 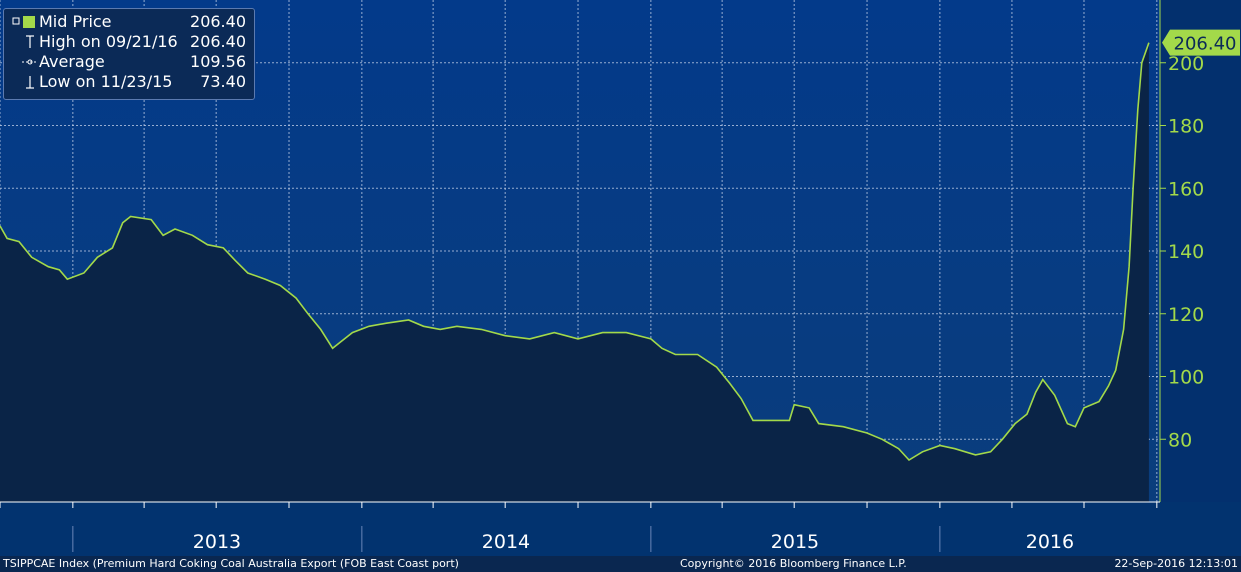 What do you see at coordinates (72, 61) in the screenshot?
I see `legend-label-average: Average` at bounding box center [72, 61].